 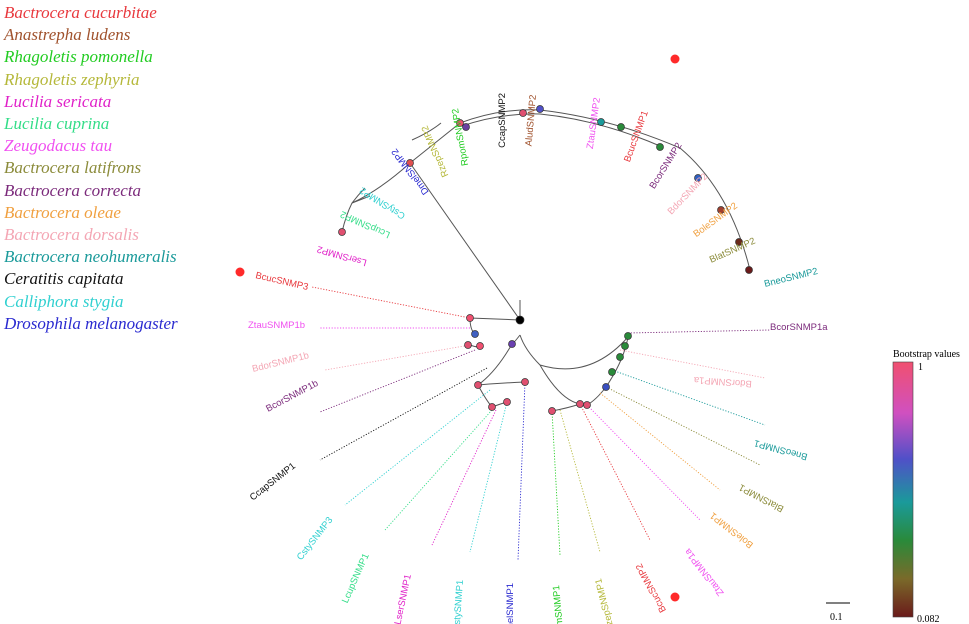 I want to click on snmp2-clade-branches, so click(x=546, y=215).